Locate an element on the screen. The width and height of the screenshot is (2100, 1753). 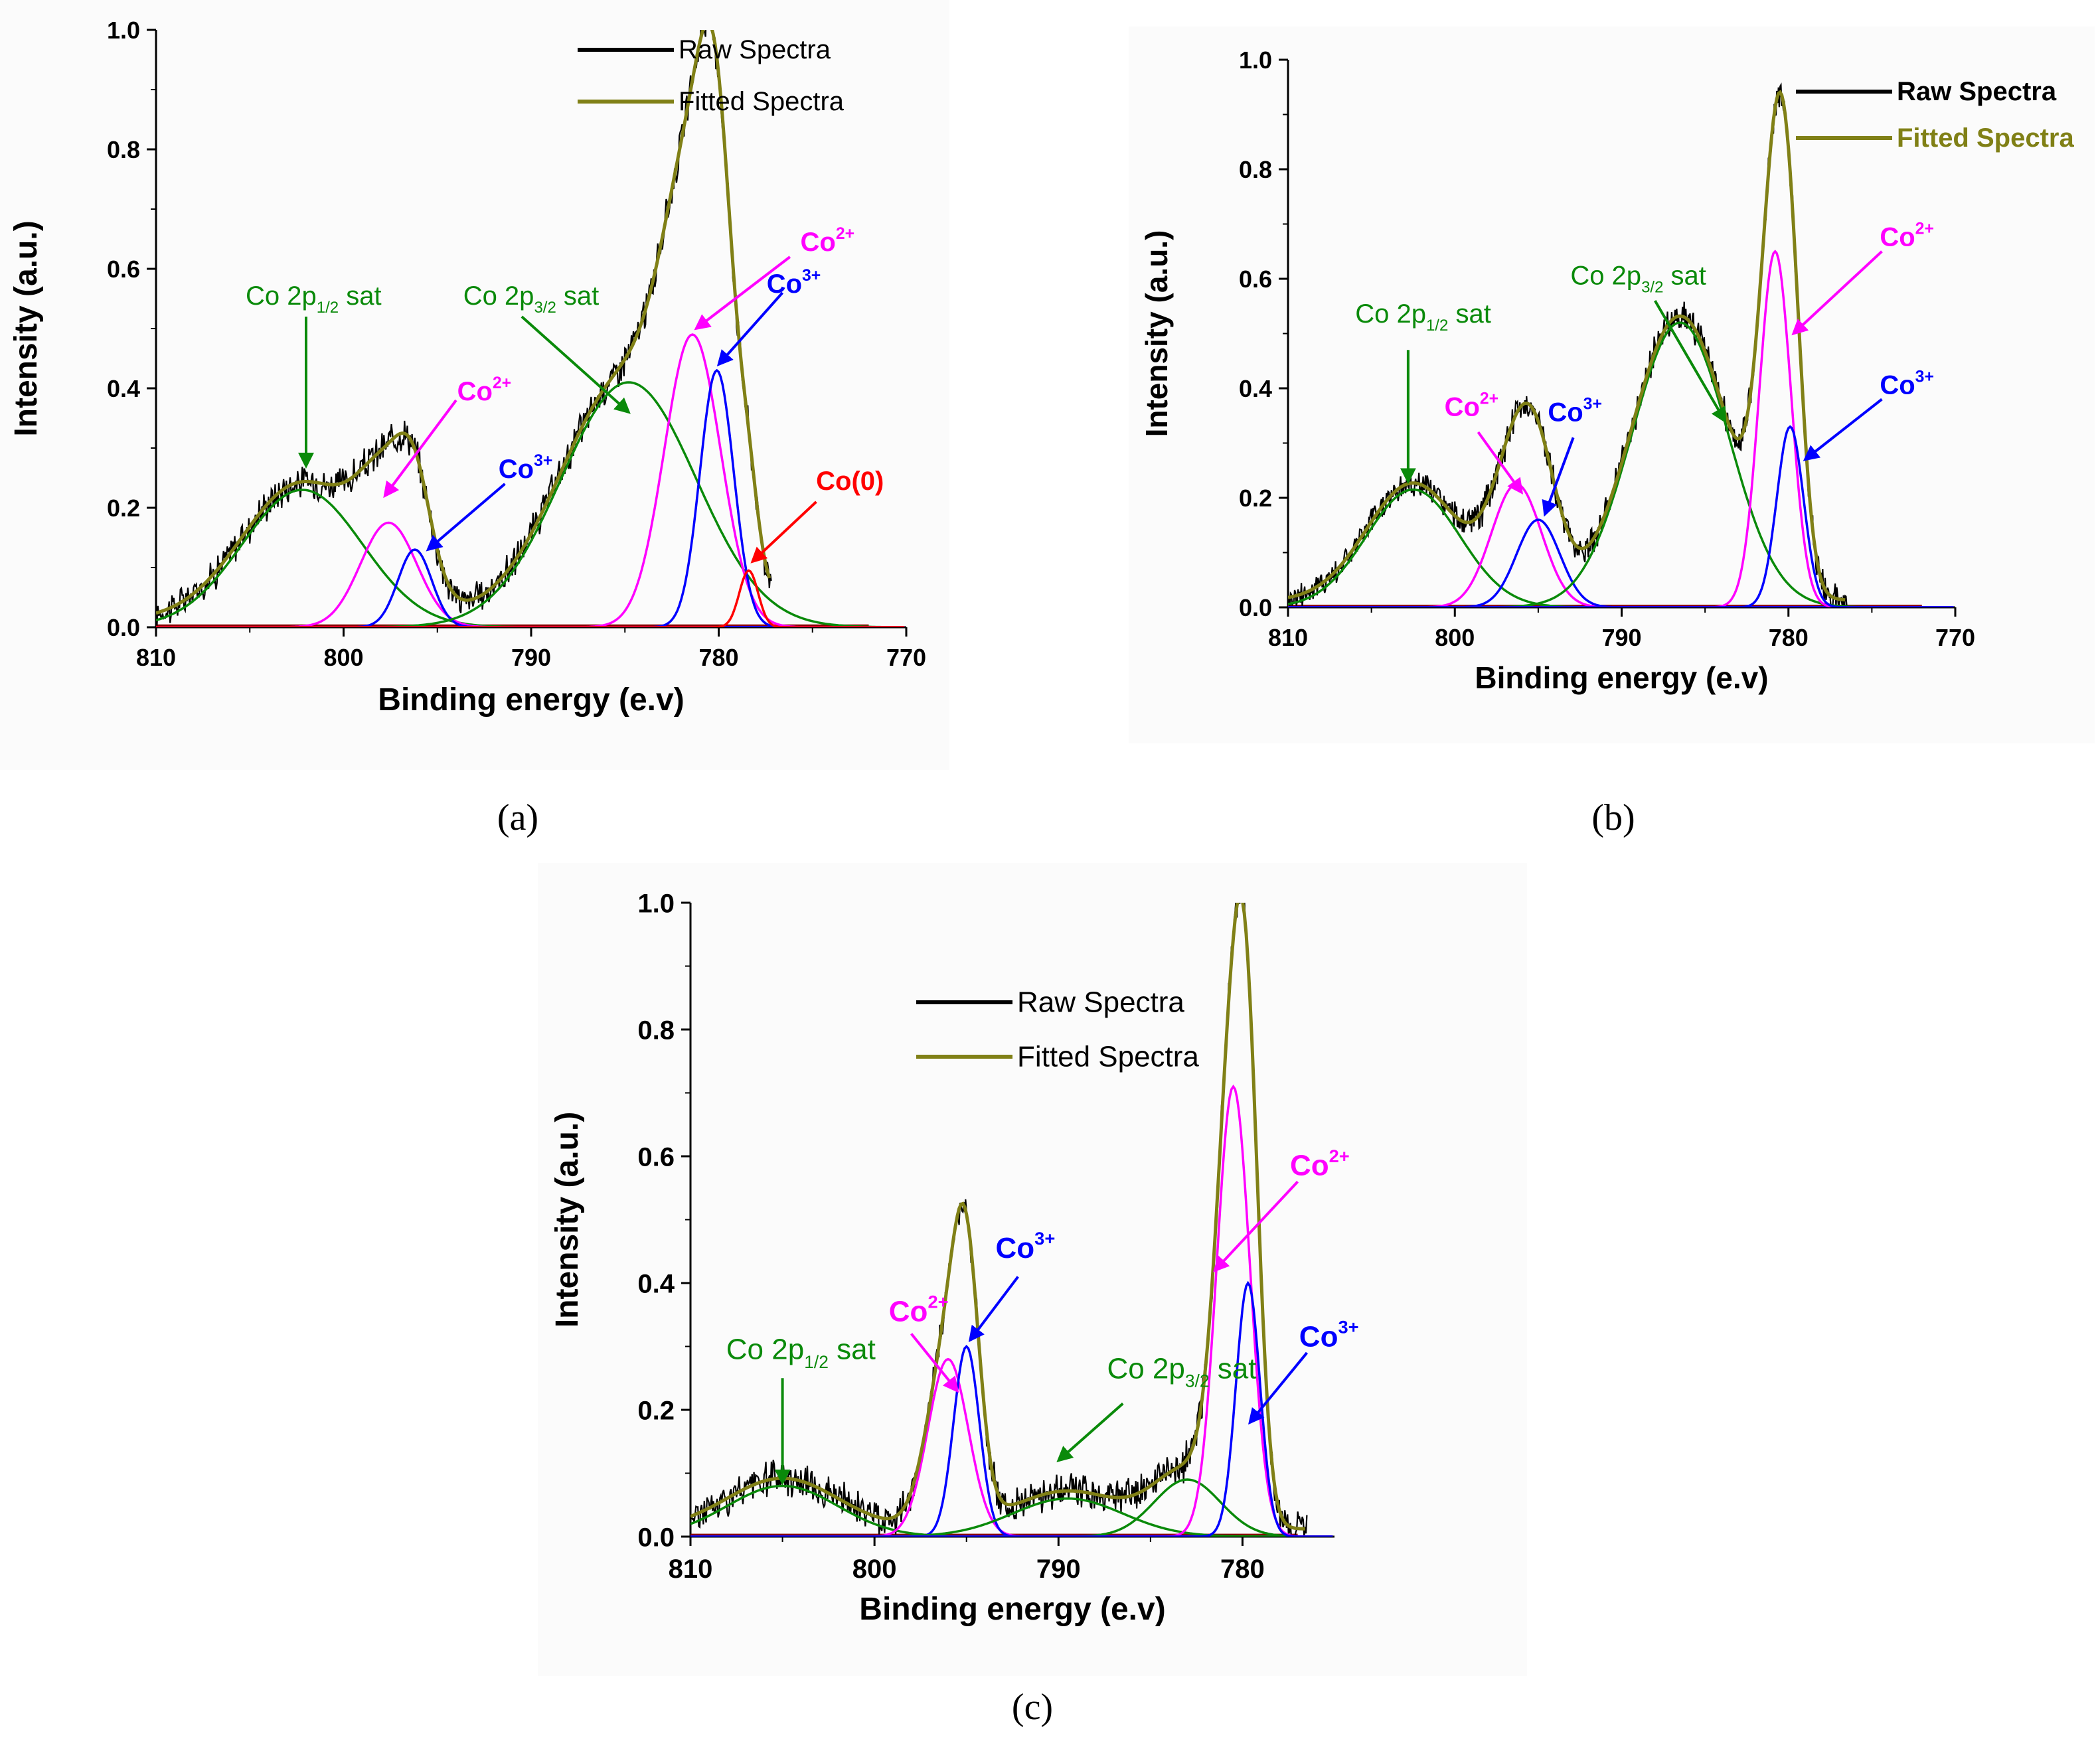
caption-c: (c) is located at coordinates (1032, 1707).